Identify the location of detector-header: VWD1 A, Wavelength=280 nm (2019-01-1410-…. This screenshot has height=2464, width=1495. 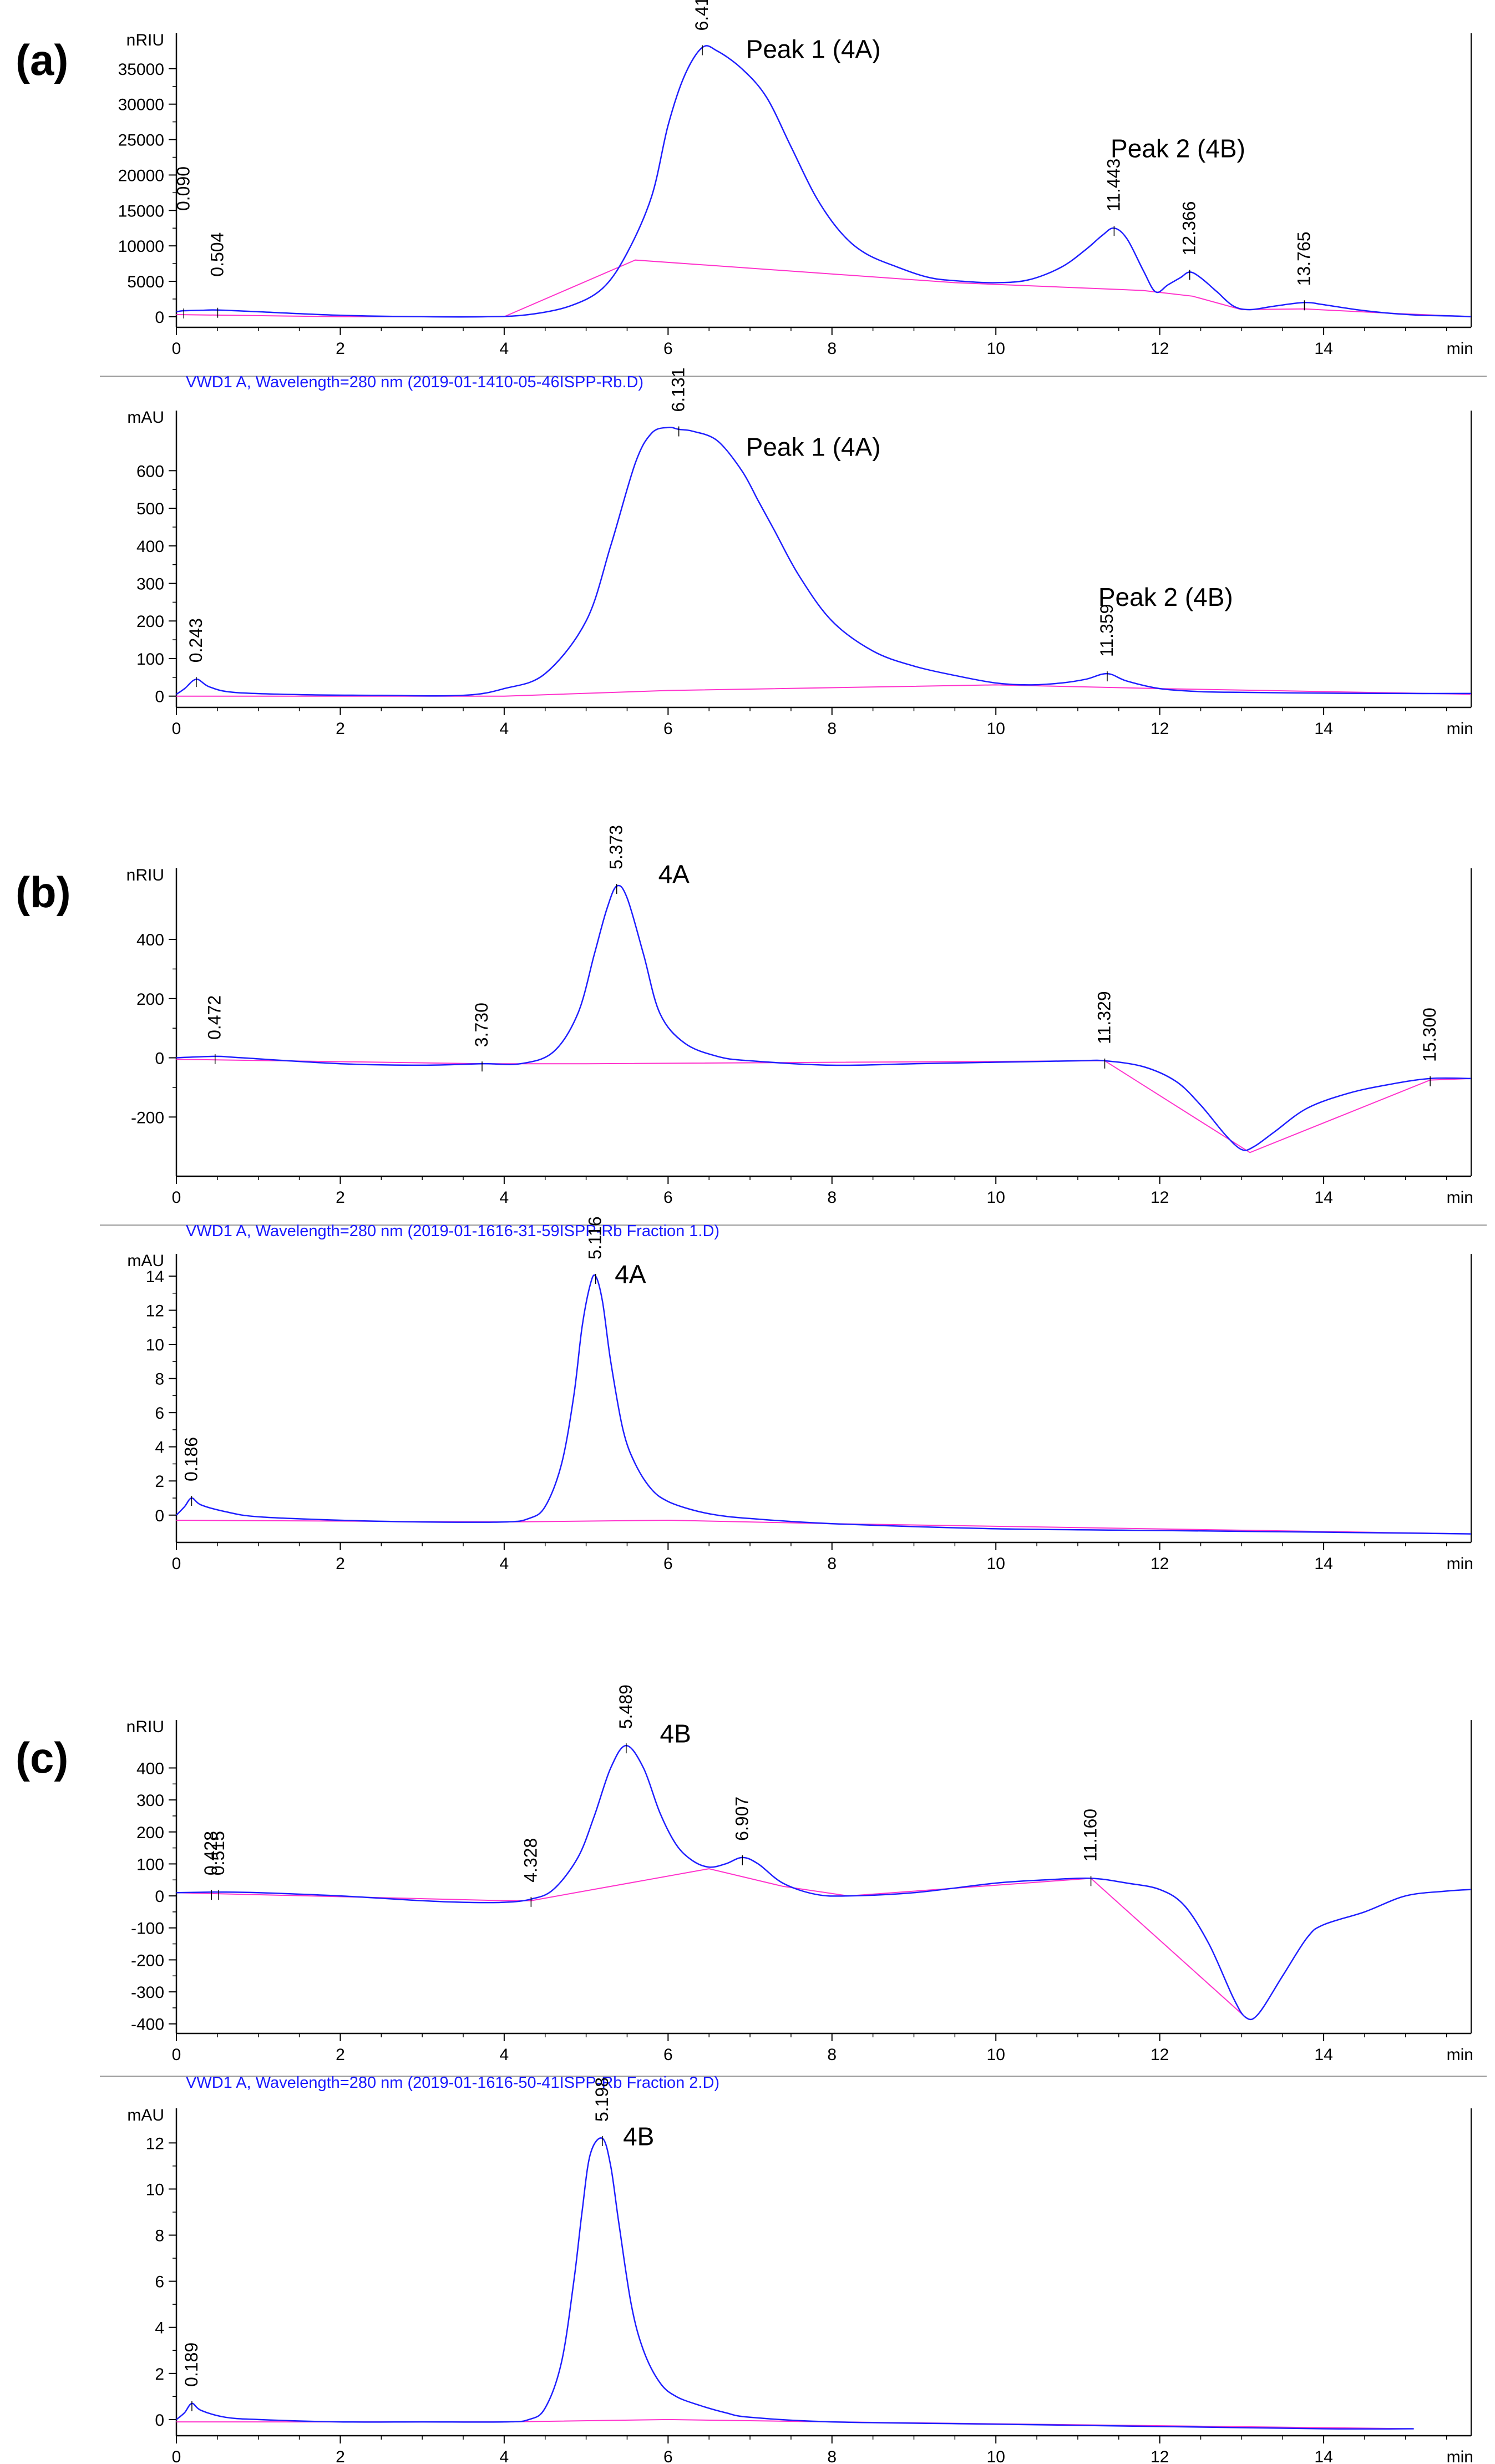
(414, 382).